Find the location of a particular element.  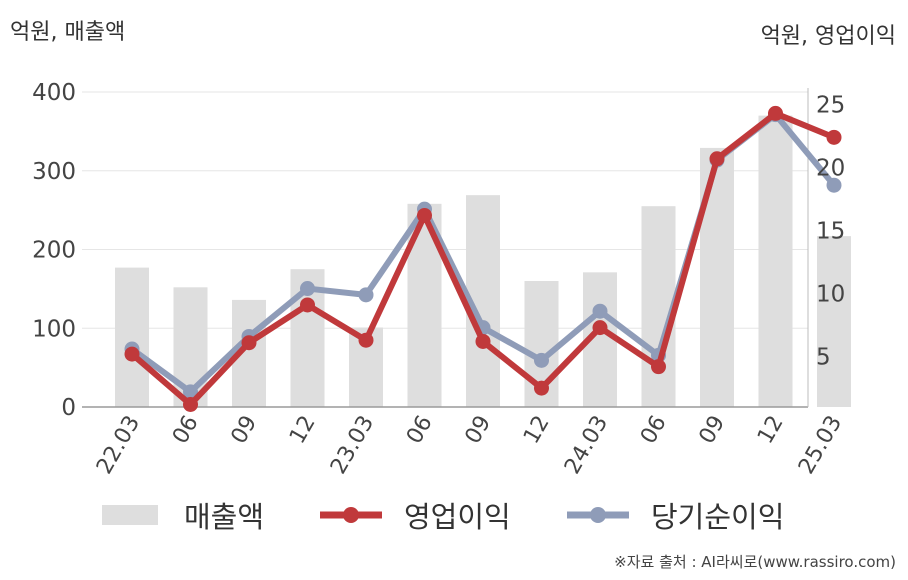

left-tick-label: 100 is located at coordinates (54, 329).